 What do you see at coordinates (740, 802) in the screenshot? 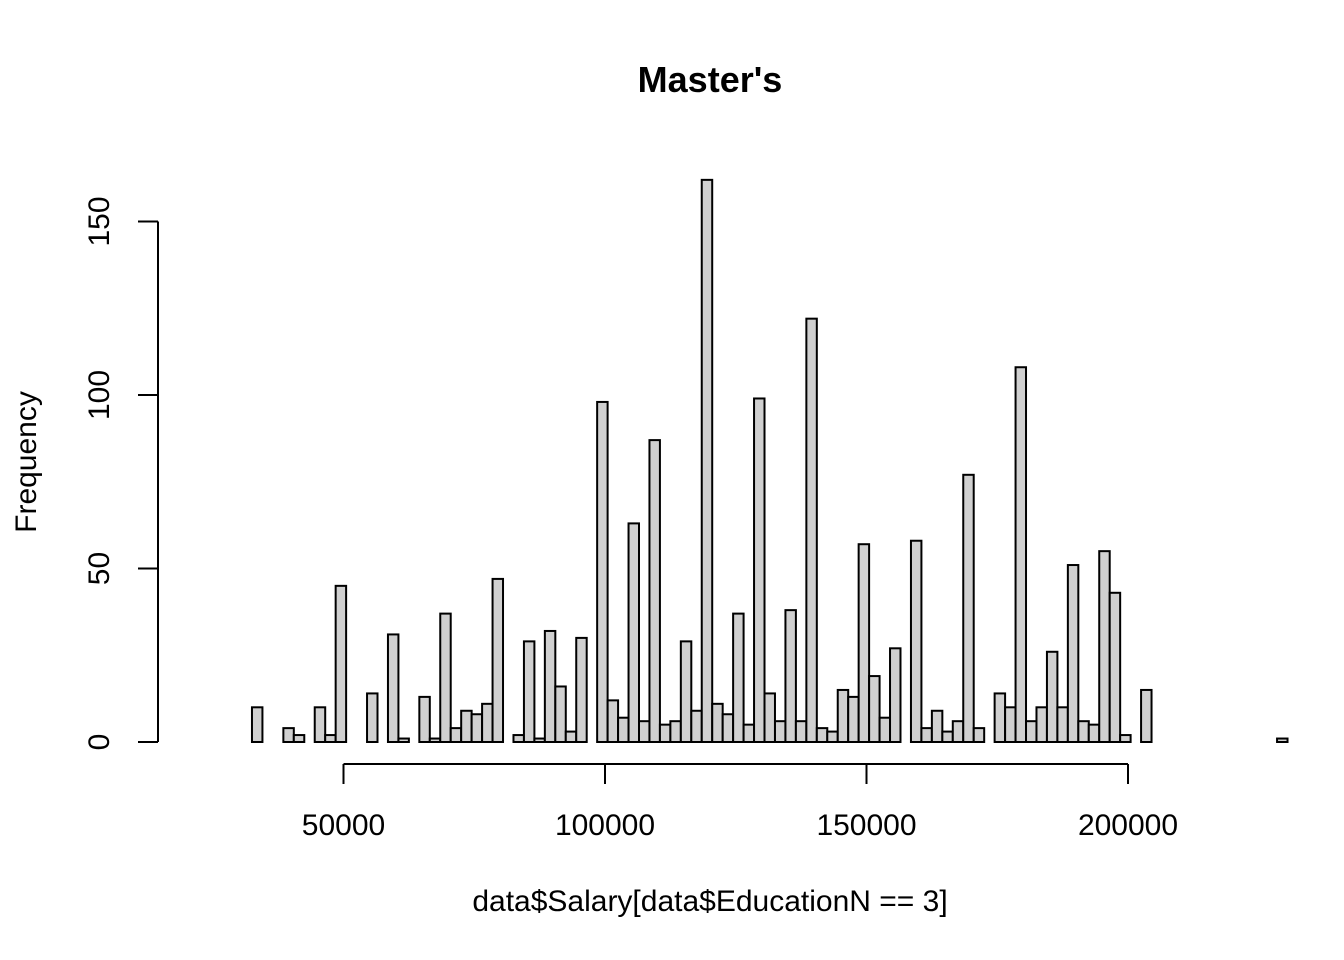
I see `x-axis: 50000 100000 150000 200000` at bounding box center [740, 802].